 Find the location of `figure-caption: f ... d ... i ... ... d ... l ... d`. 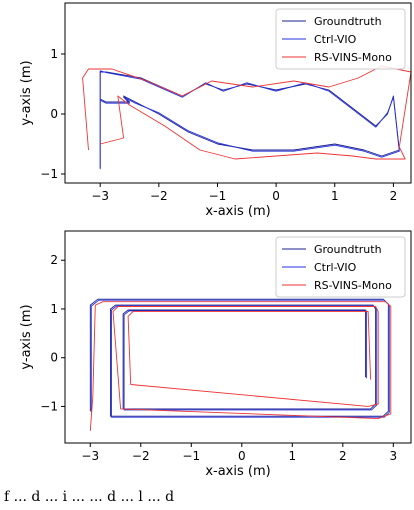

figure-caption: f ... d ... i ... ... d ... l ... d is located at coordinates (89, 497).